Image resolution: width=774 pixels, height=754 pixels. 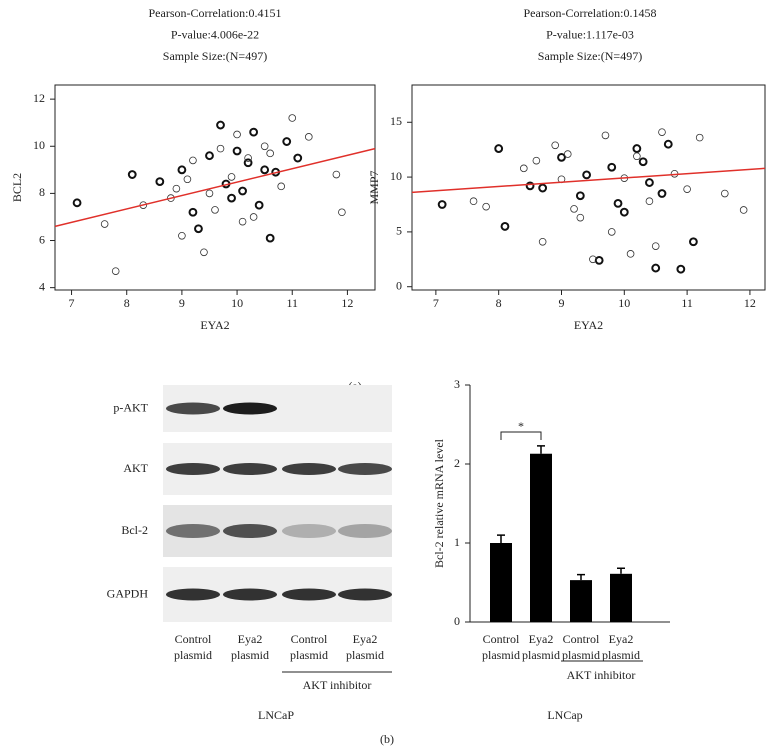 What do you see at coordinates (42, 192) in the screenshot?
I see `y-tick-label: 8` at bounding box center [42, 192].